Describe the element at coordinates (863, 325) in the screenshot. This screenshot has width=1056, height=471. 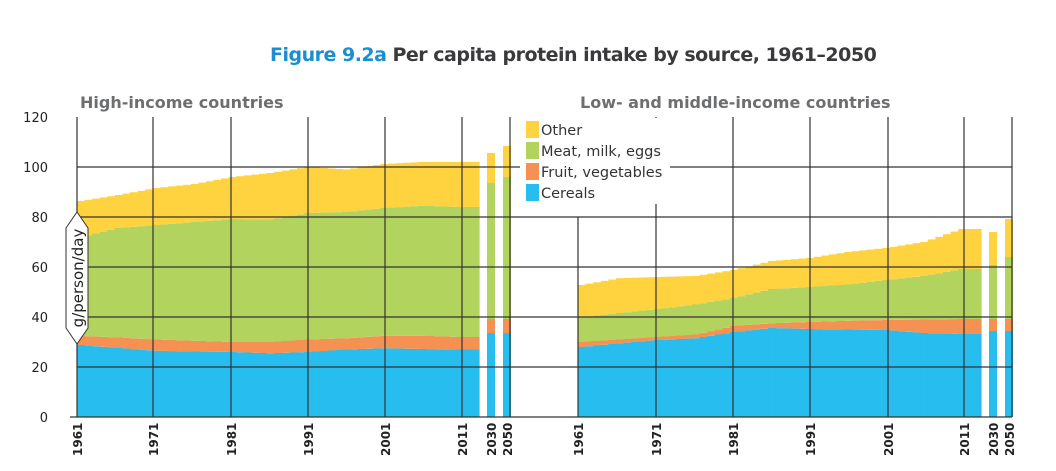
I see `area-segment-fruit-vegetables-1998` at that location.